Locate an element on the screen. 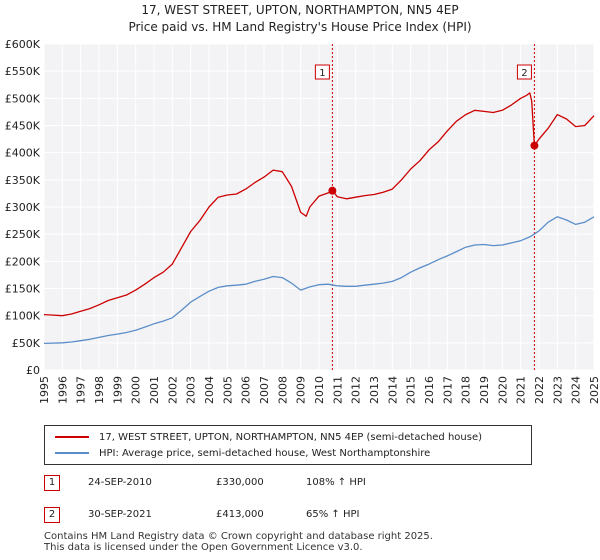 The height and width of the screenshot is (560, 600). legend-swatch-property is located at coordinates (72, 437).